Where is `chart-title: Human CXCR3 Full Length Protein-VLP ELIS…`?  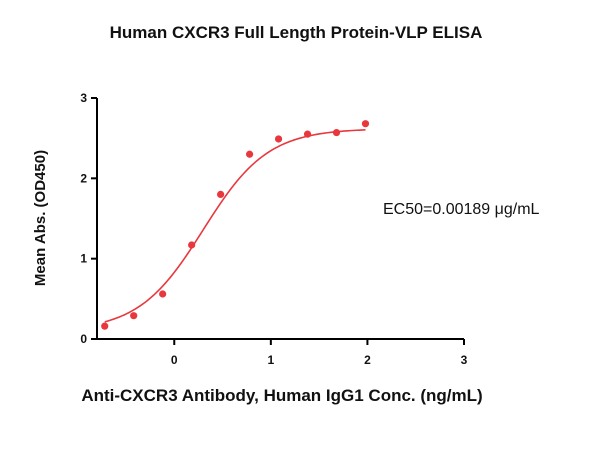 chart-title: Human CXCR3 Full Length Protein-VLP ELIS… is located at coordinates (296, 32).